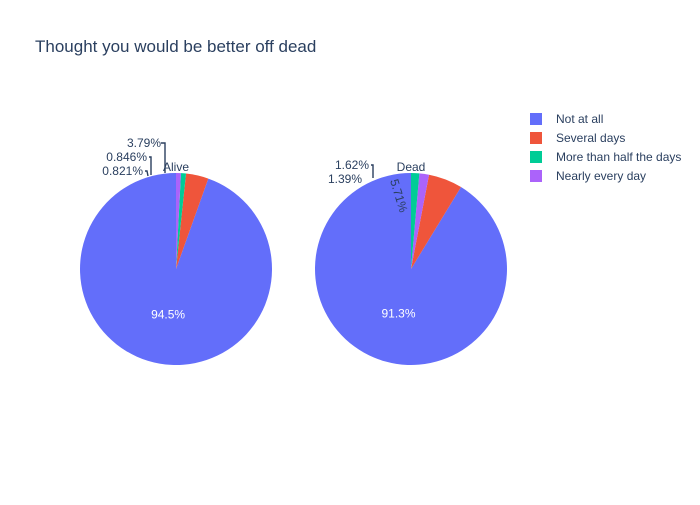 The height and width of the screenshot is (505, 700). I want to click on slice-label: 94.5%, so click(168, 314).